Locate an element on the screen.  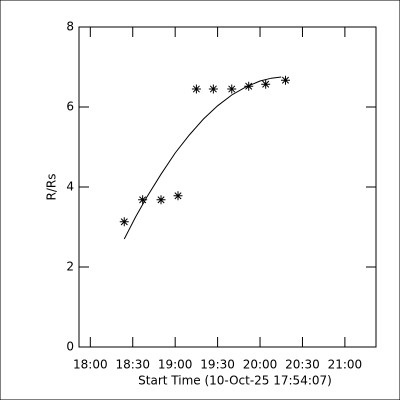
x-tick-label: 19:00 is located at coordinates (175, 365).